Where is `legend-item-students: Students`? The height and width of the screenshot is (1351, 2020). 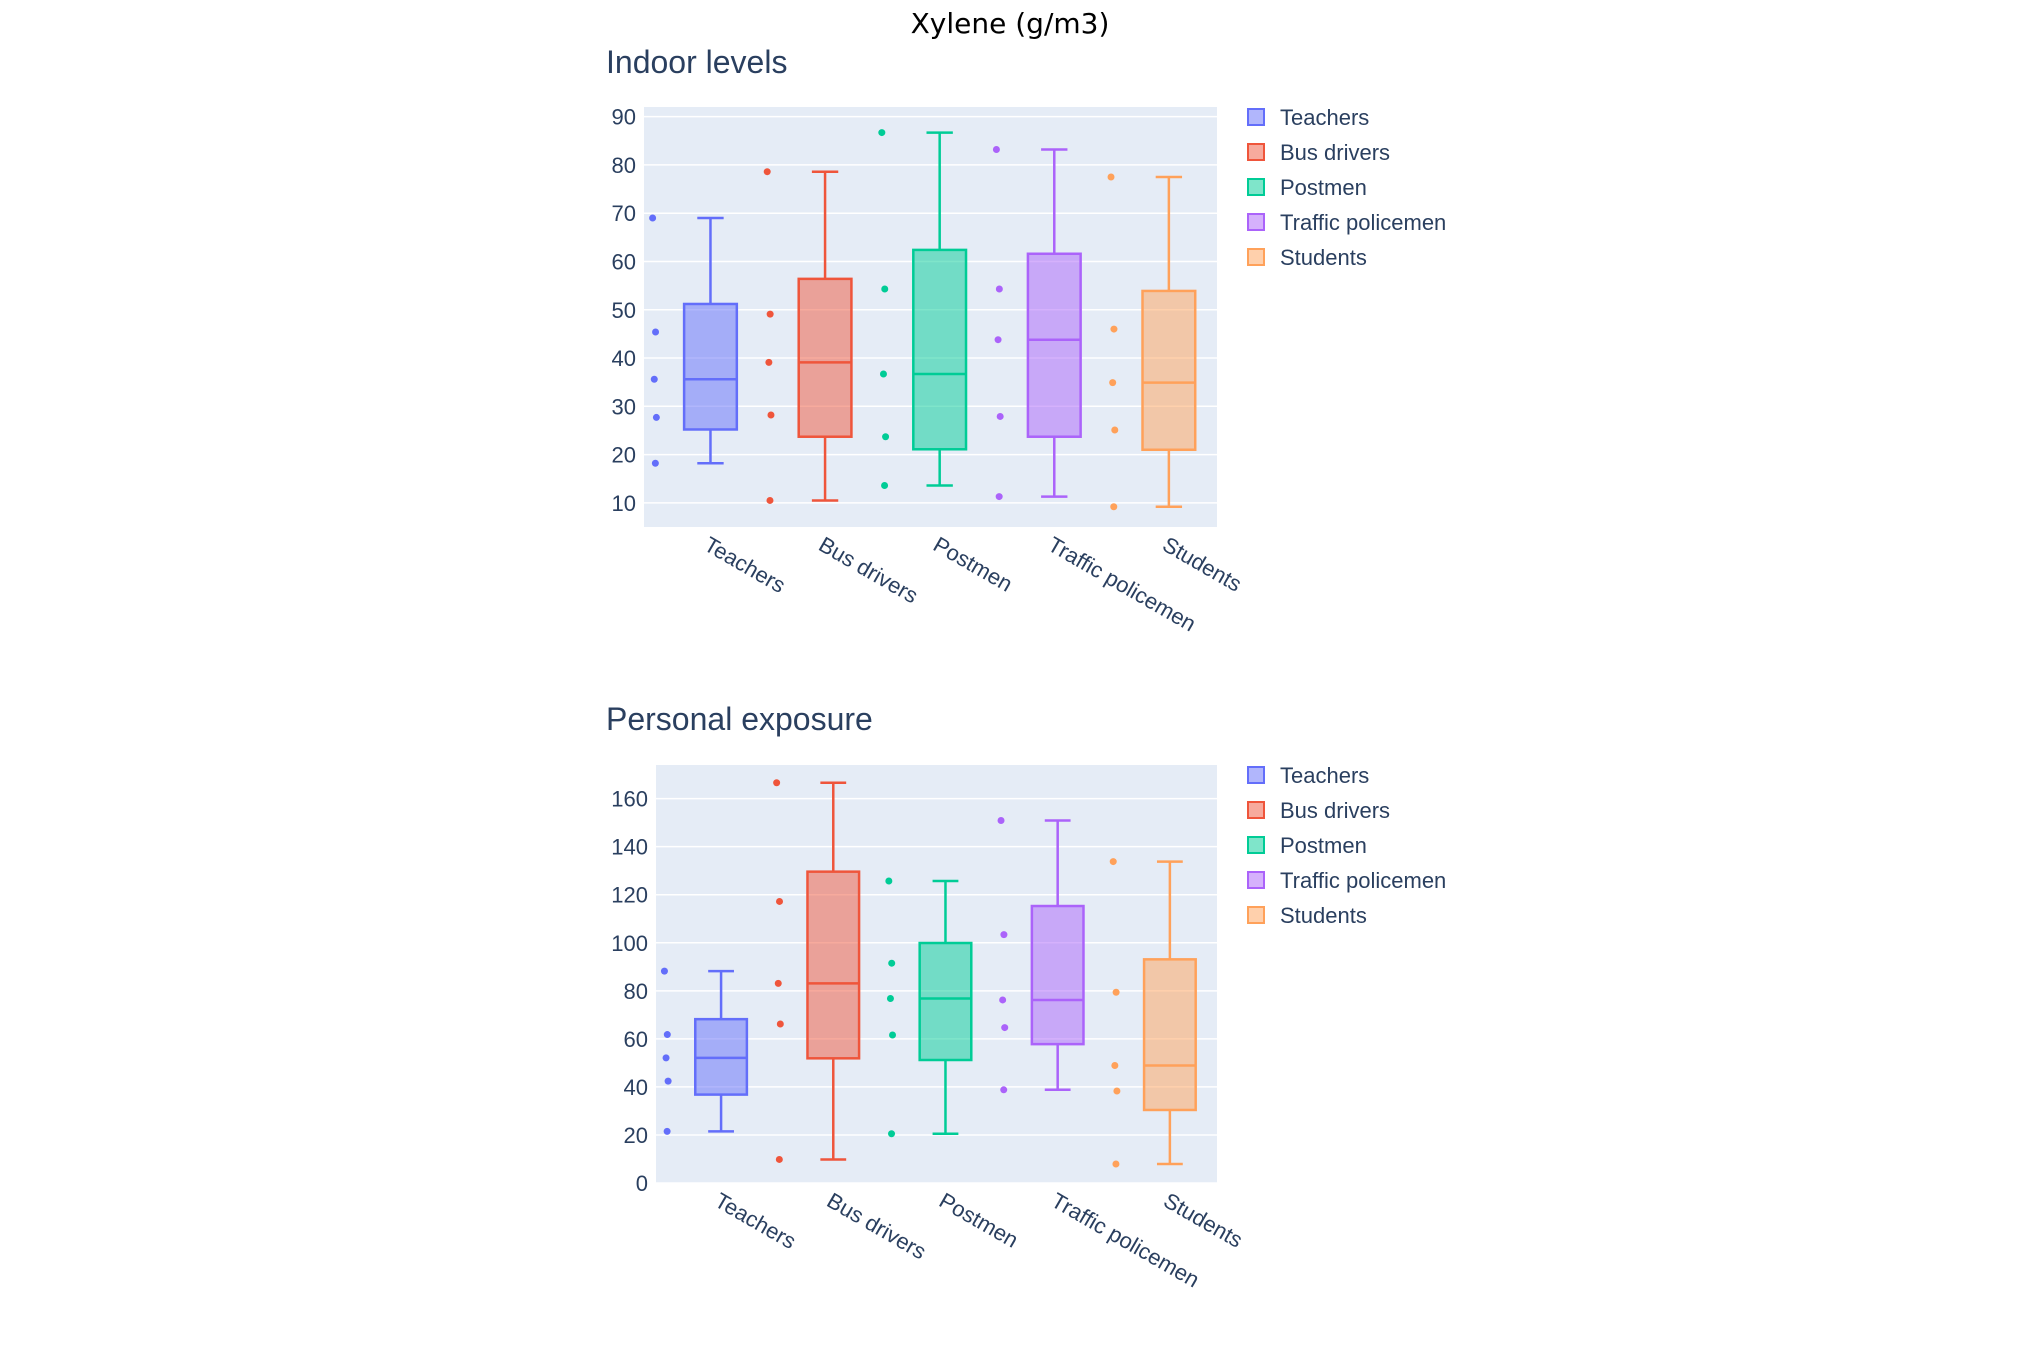 legend-item-students: Students is located at coordinates (1307, 915).